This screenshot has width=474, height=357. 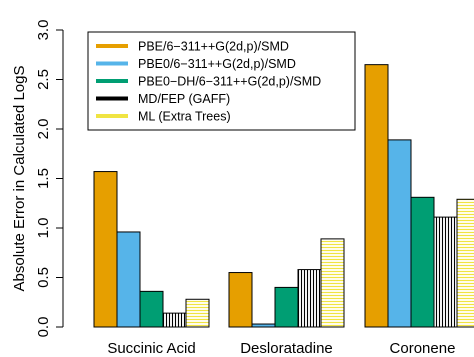 What do you see at coordinates (151, 348) in the screenshot?
I see `category-label-succinic-acid: Succinic Acid` at bounding box center [151, 348].